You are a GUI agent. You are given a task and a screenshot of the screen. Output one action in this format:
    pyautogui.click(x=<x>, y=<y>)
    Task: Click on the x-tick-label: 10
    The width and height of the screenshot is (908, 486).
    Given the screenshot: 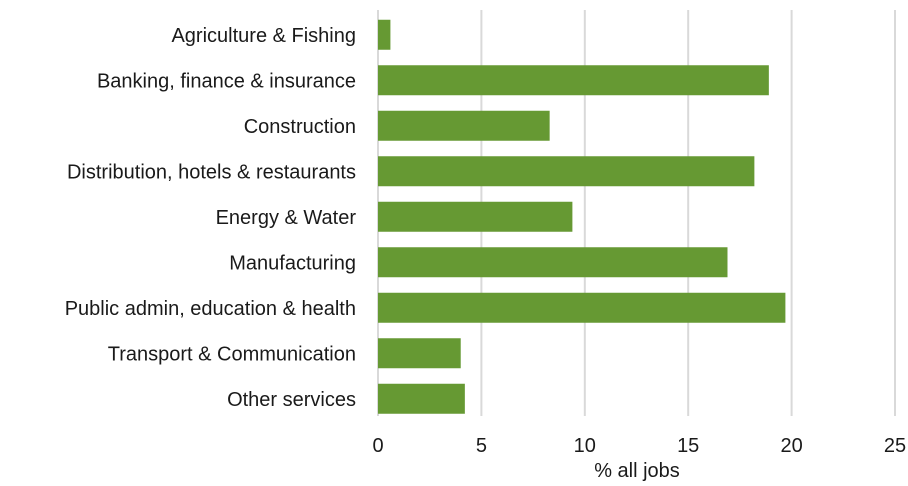 What is the action you would take?
    pyautogui.click(x=585, y=446)
    